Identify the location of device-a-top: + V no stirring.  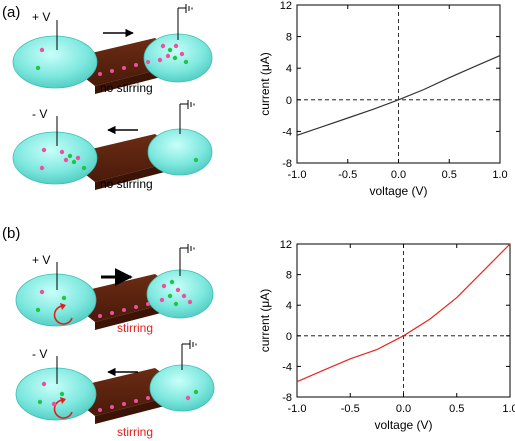
(112, 49).